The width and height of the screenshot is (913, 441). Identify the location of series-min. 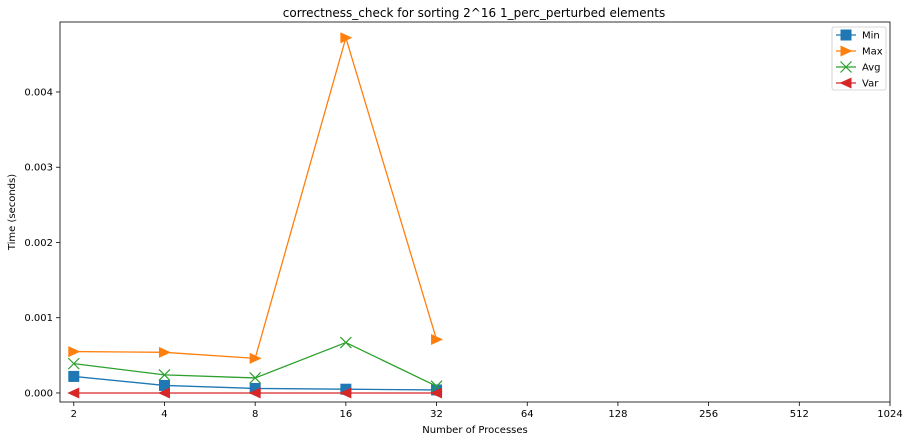
(255, 383).